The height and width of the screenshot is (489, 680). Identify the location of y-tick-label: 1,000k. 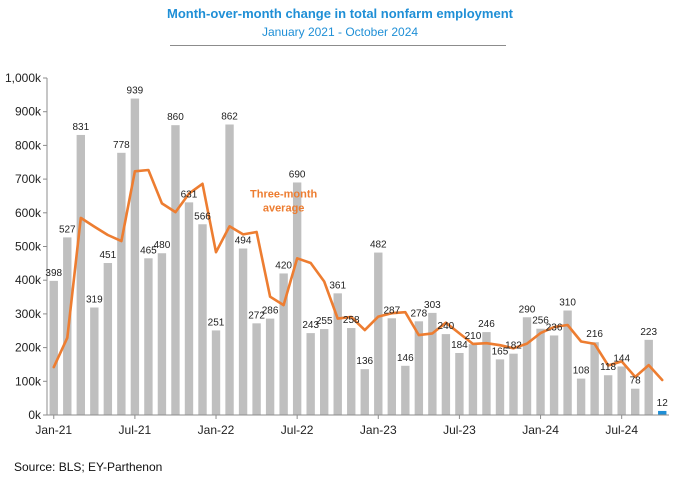
(23, 78).